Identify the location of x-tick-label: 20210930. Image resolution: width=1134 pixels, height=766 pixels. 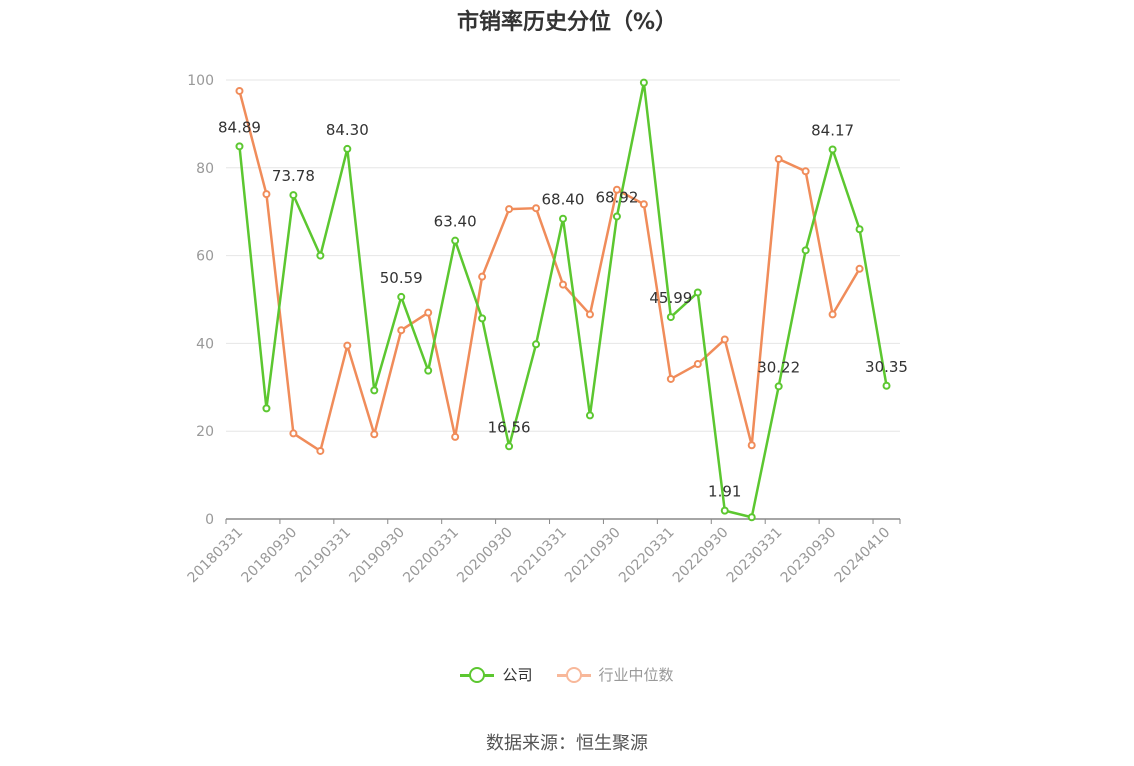
(593, 556).